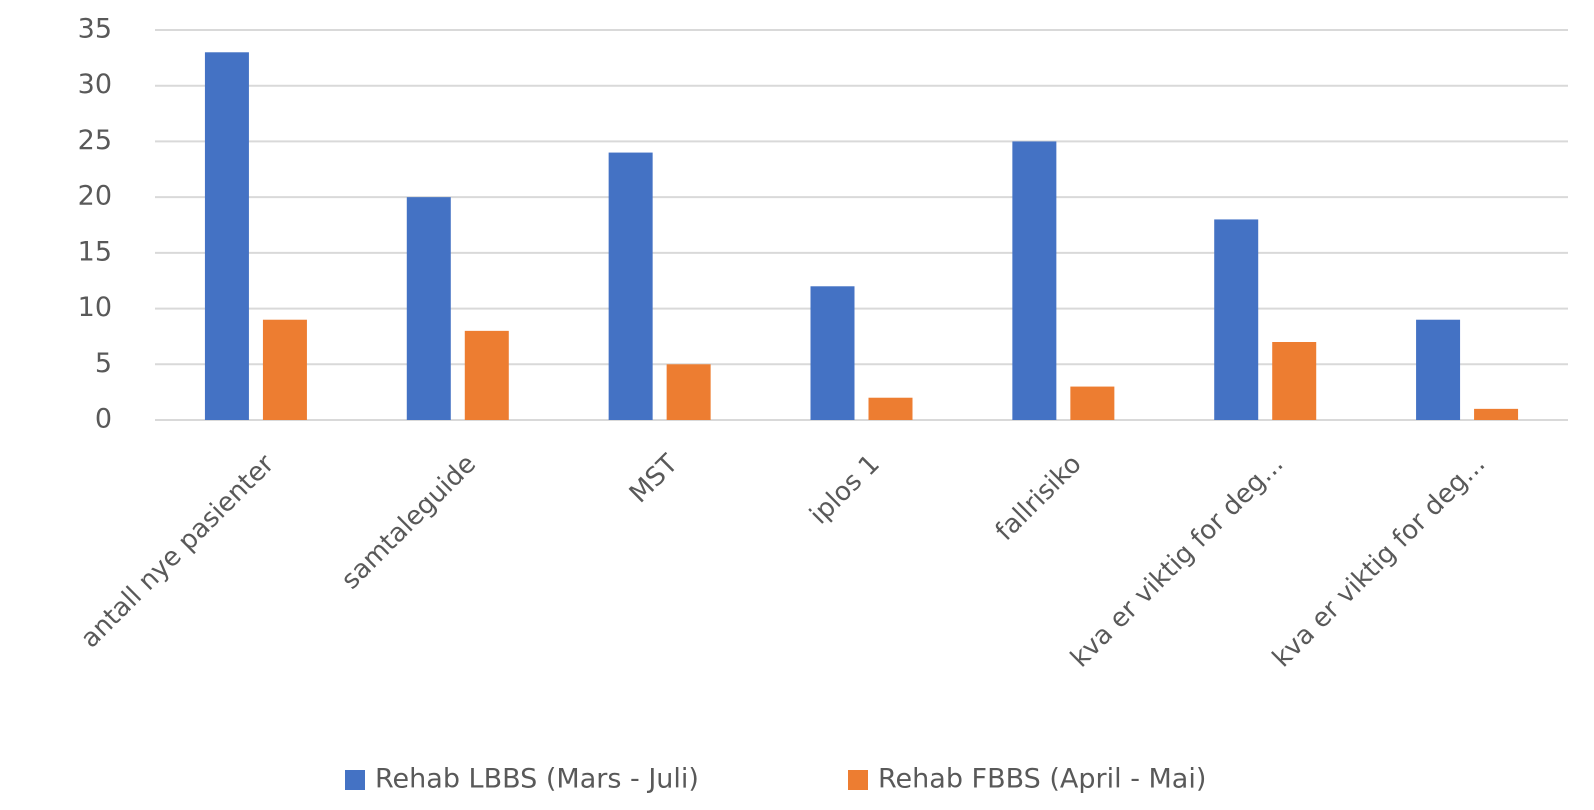  I want to click on y-tick-label: 30, so click(95, 84).